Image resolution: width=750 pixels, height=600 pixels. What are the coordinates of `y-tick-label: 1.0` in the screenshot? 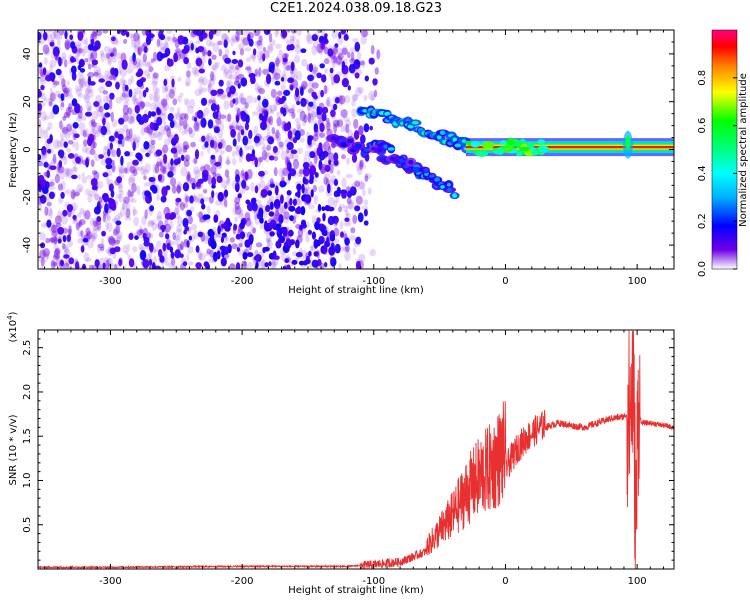 It's located at (27, 481).